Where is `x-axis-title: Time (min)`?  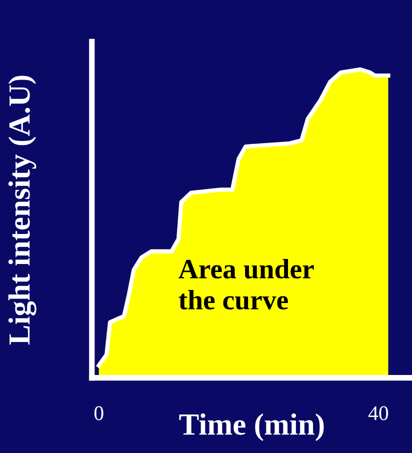
x-axis-title: Time (min) is located at coordinates (251, 427).